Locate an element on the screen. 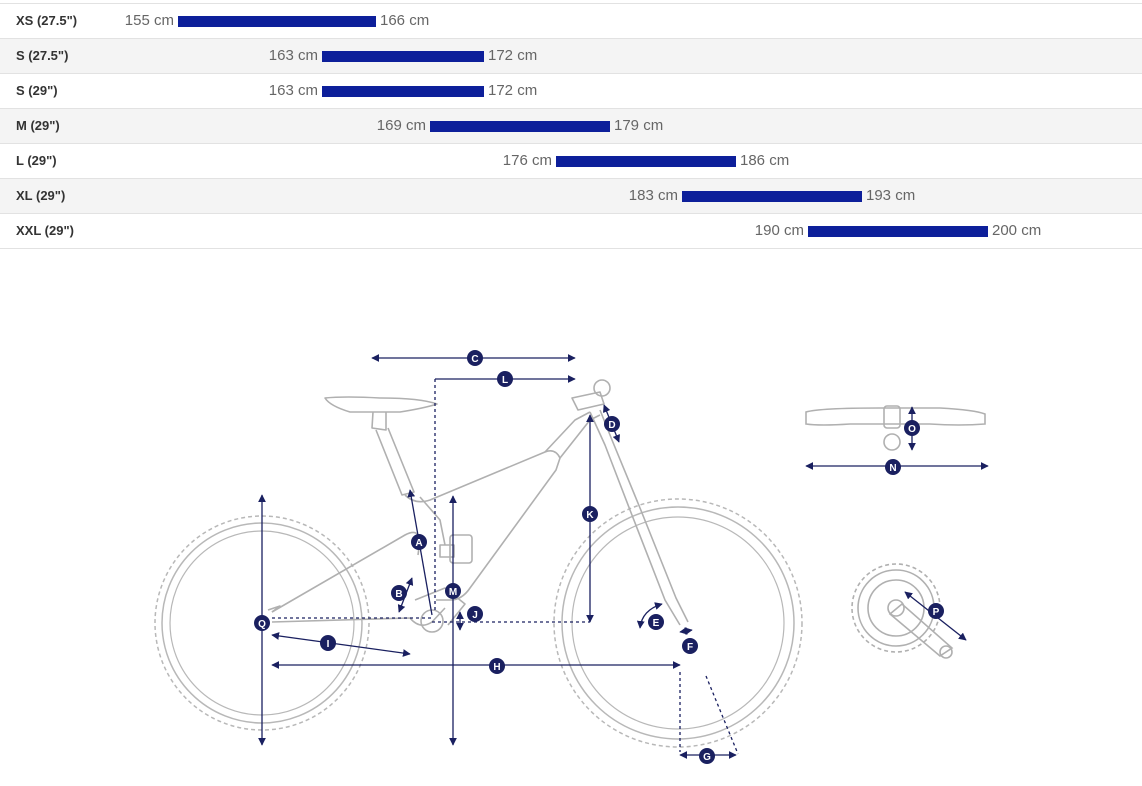 The height and width of the screenshot is (786, 1142). height-min-label: 169 cm is located at coordinates (401, 125).